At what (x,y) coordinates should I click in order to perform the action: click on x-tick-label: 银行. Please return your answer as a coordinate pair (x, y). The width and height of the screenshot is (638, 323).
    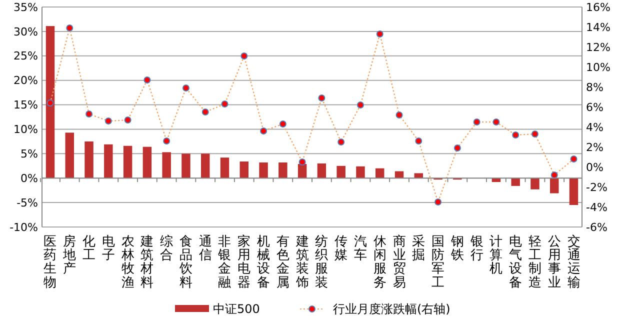
    Looking at the image, I should click on (476, 248).